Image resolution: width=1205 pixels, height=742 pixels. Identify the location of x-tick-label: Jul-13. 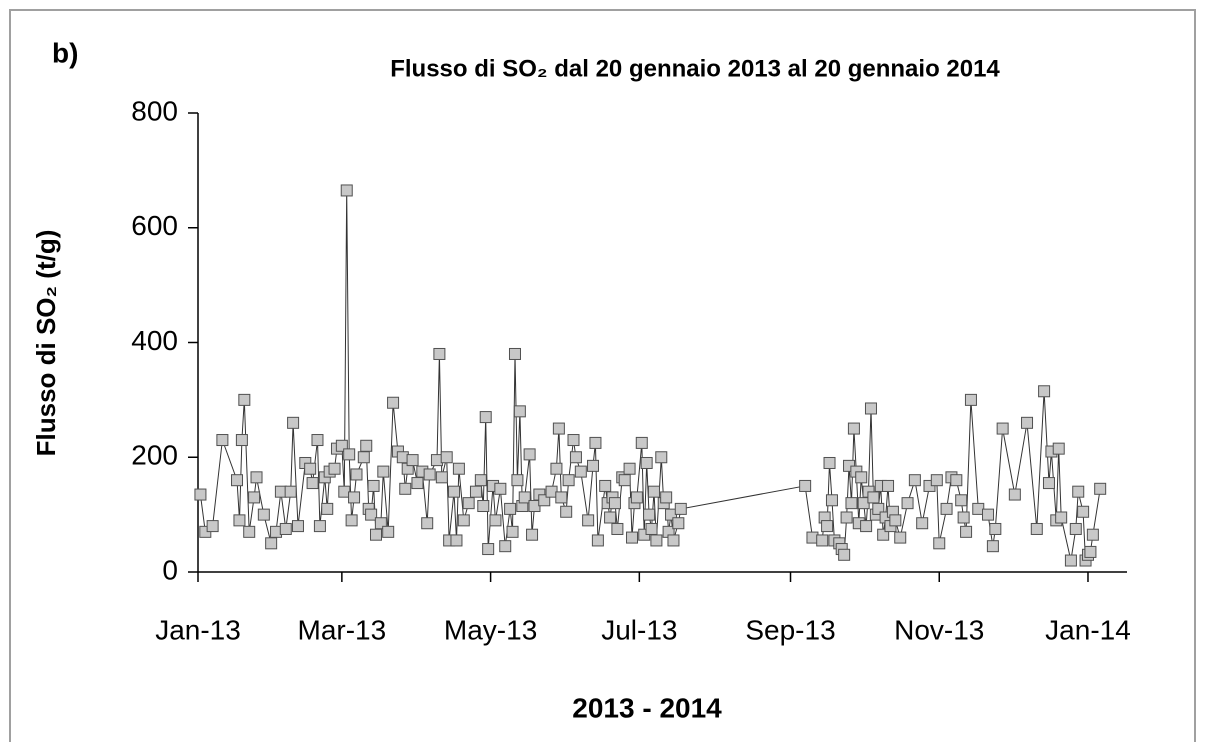
(639, 629).